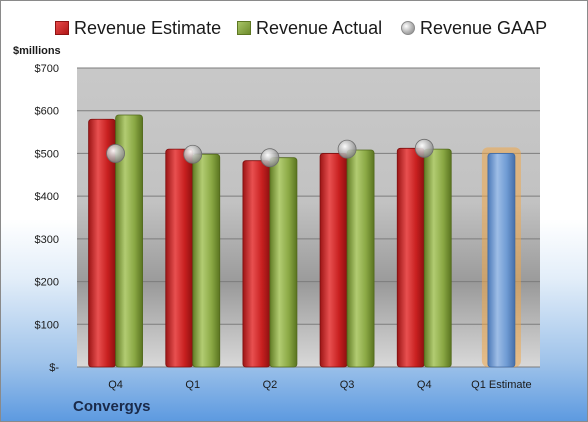 The width and height of the screenshot is (588, 422). I want to click on legend-swatch-estimate, so click(62, 28).